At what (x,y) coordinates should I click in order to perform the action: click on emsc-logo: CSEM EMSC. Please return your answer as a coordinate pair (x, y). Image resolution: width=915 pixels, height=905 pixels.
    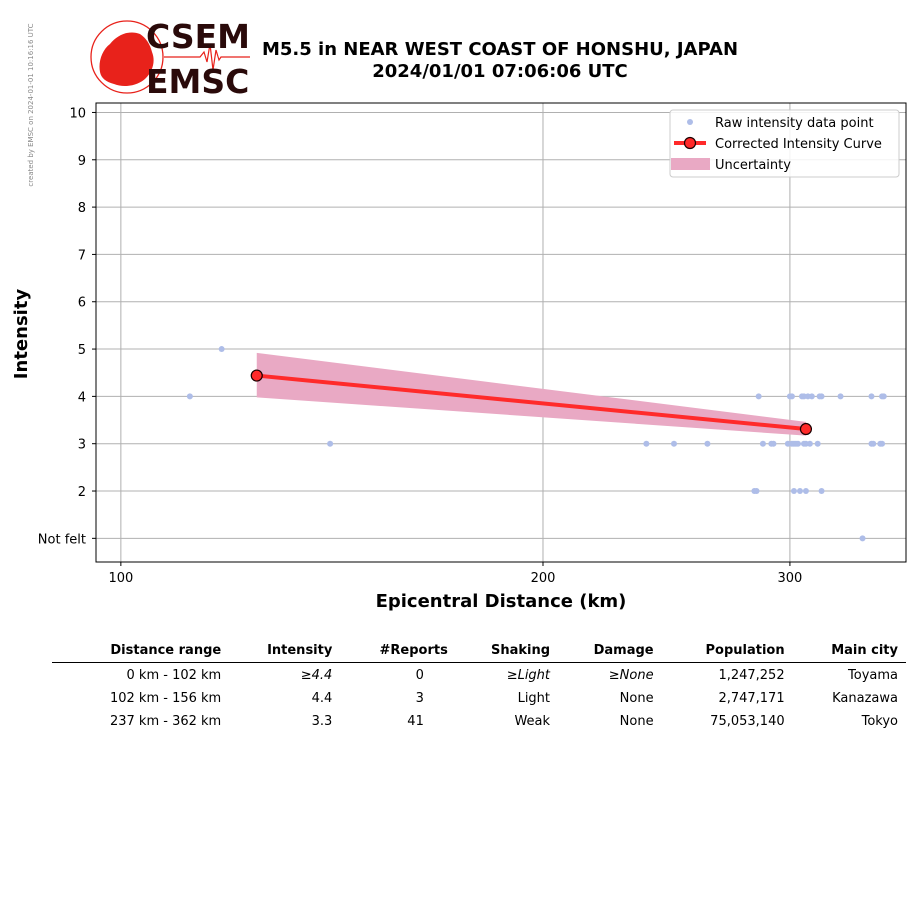
    Looking at the image, I should click on (170, 59).